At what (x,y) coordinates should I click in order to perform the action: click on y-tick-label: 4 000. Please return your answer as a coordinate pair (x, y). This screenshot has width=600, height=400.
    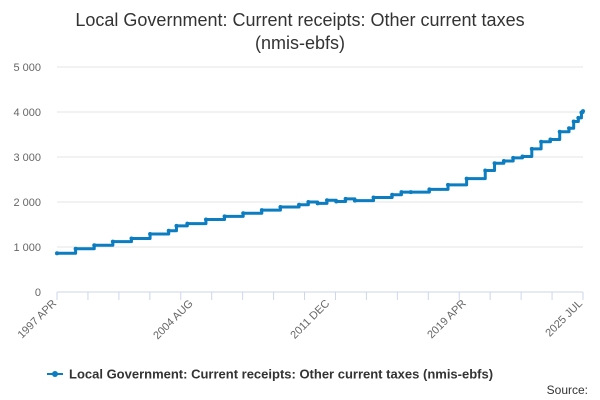
    Looking at the image, I should click on (27, 113).